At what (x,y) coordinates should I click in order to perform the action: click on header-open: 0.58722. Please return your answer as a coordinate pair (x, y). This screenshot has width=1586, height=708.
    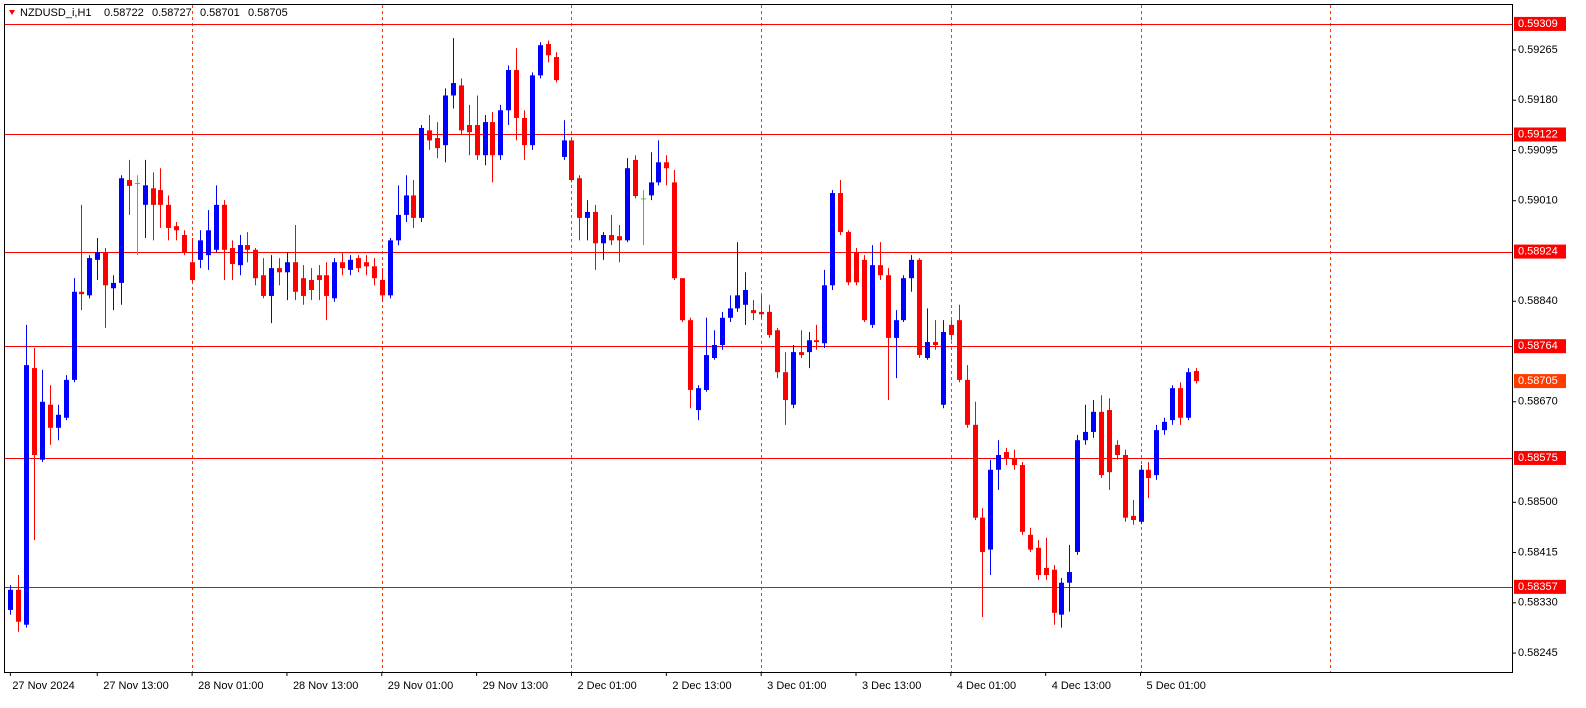
    Looking at the image, I should click on (124, 13).